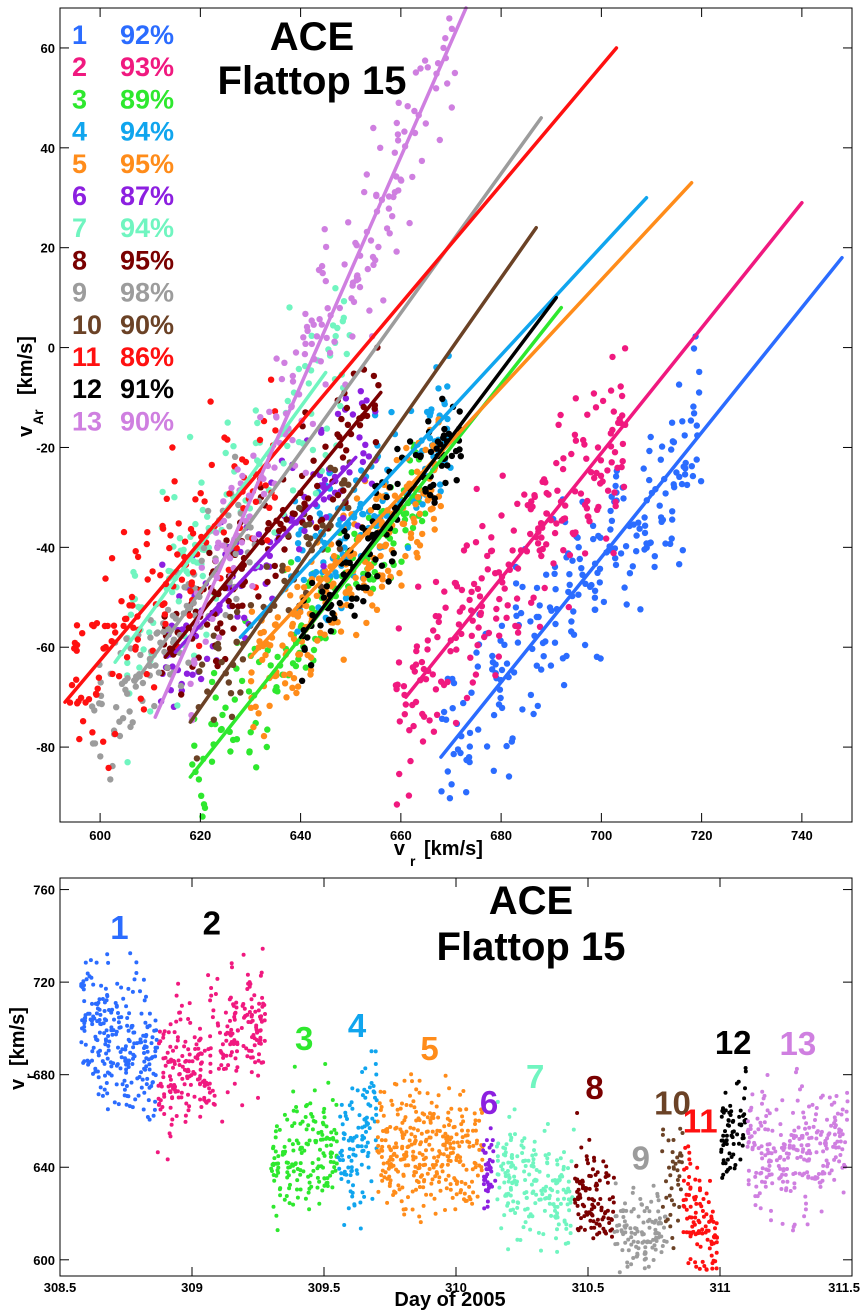  I want to click on segment-12-point, so click(735, 1165).